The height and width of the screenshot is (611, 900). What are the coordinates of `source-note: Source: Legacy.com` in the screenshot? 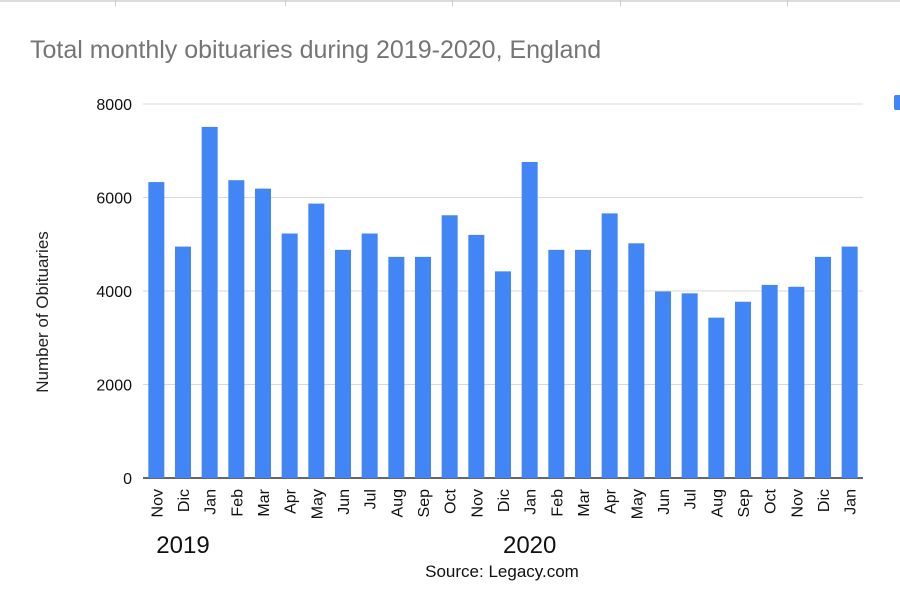 It's located at (502, 571).